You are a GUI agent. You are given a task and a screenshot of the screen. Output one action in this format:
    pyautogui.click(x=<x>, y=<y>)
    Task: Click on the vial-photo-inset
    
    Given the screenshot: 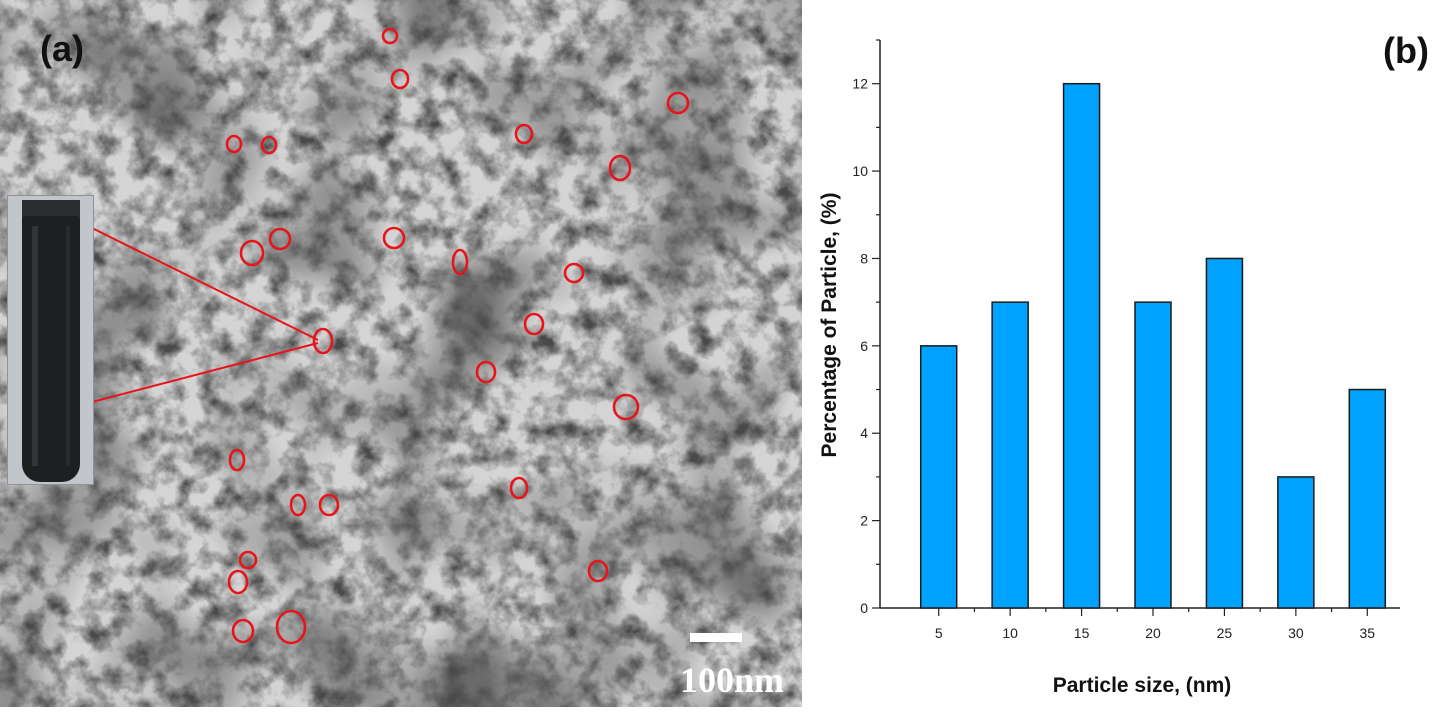 What is the action you would take?
    pyautogui.click(x=50, y=340)
    